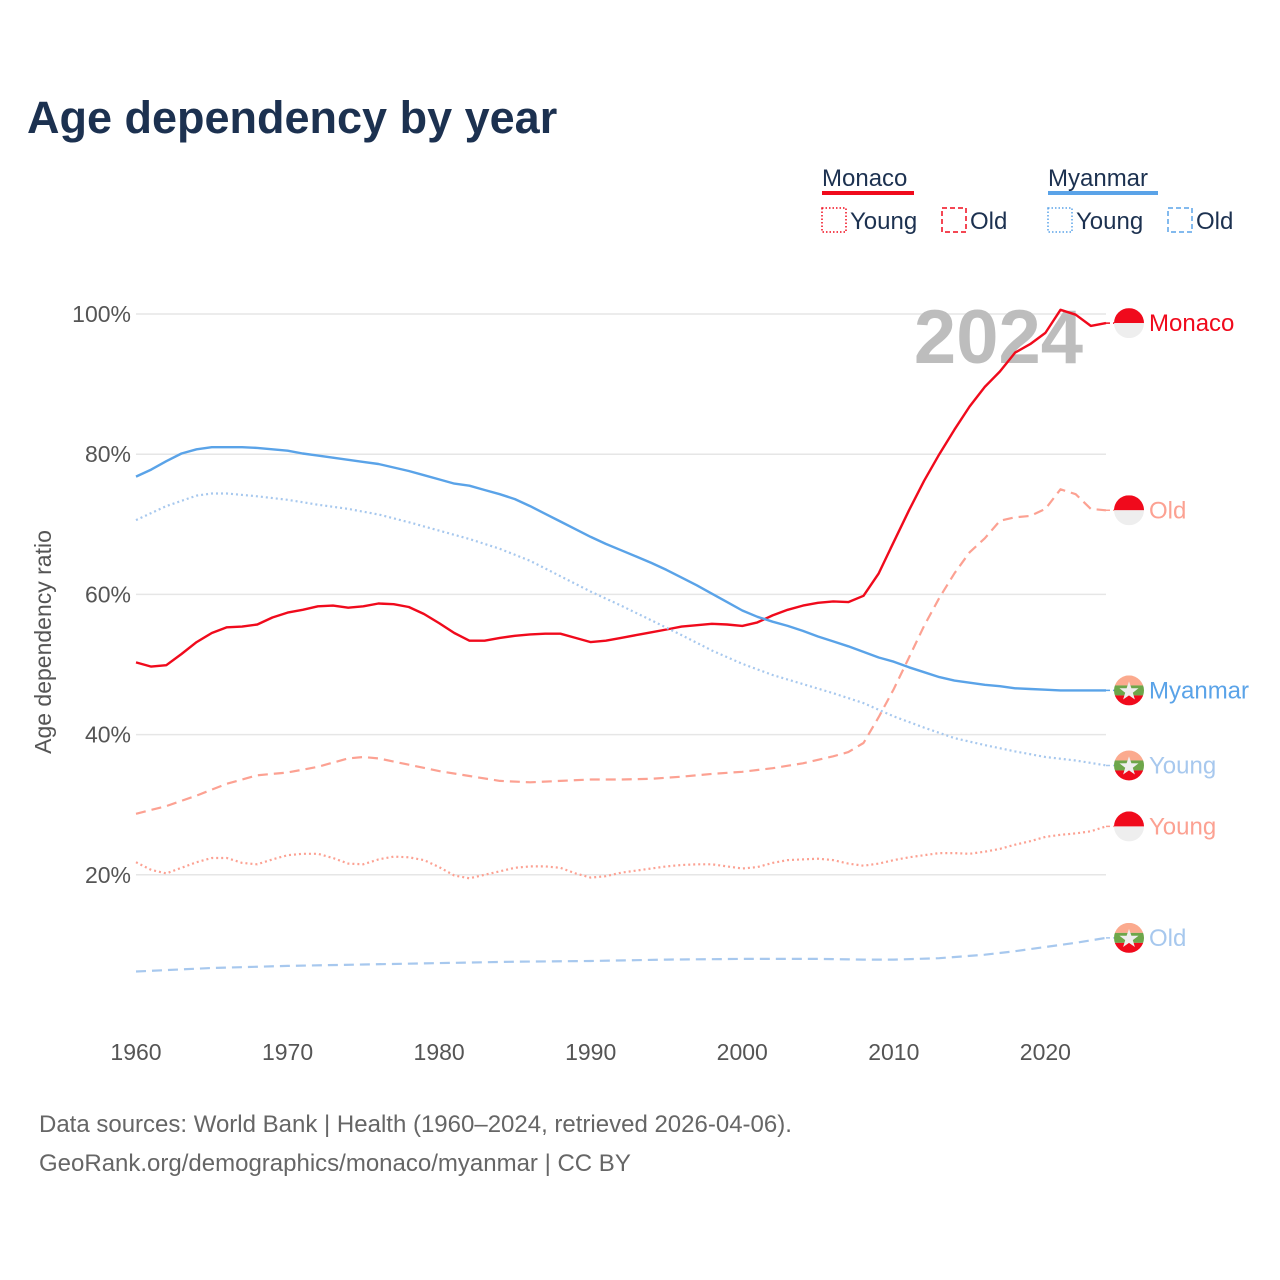 Image resolution: width=1280 pixels, height=1280 pixels. What do you see at coordinates (1045, 1052) in the screenshot?
I see `x-tick-label: 2020` at bounding box center [1045, 1052].